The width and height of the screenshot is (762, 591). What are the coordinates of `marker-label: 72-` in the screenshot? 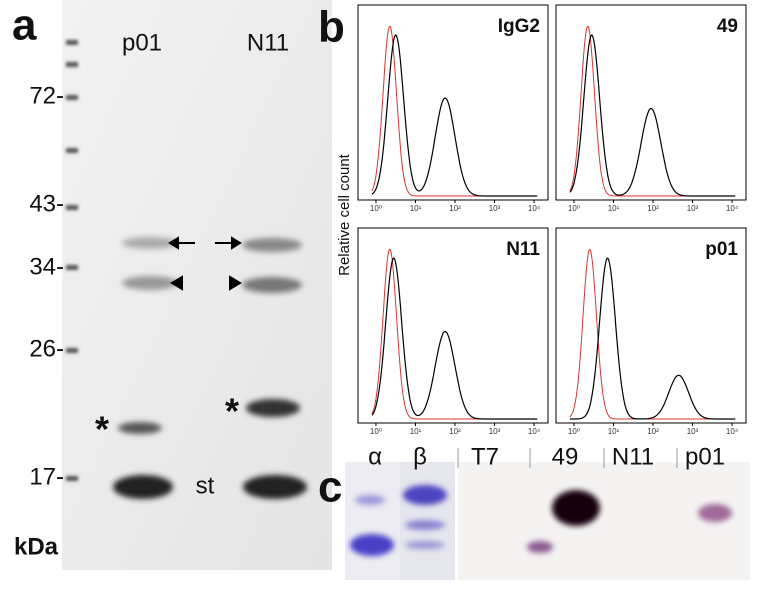 It's located at (46, 95).